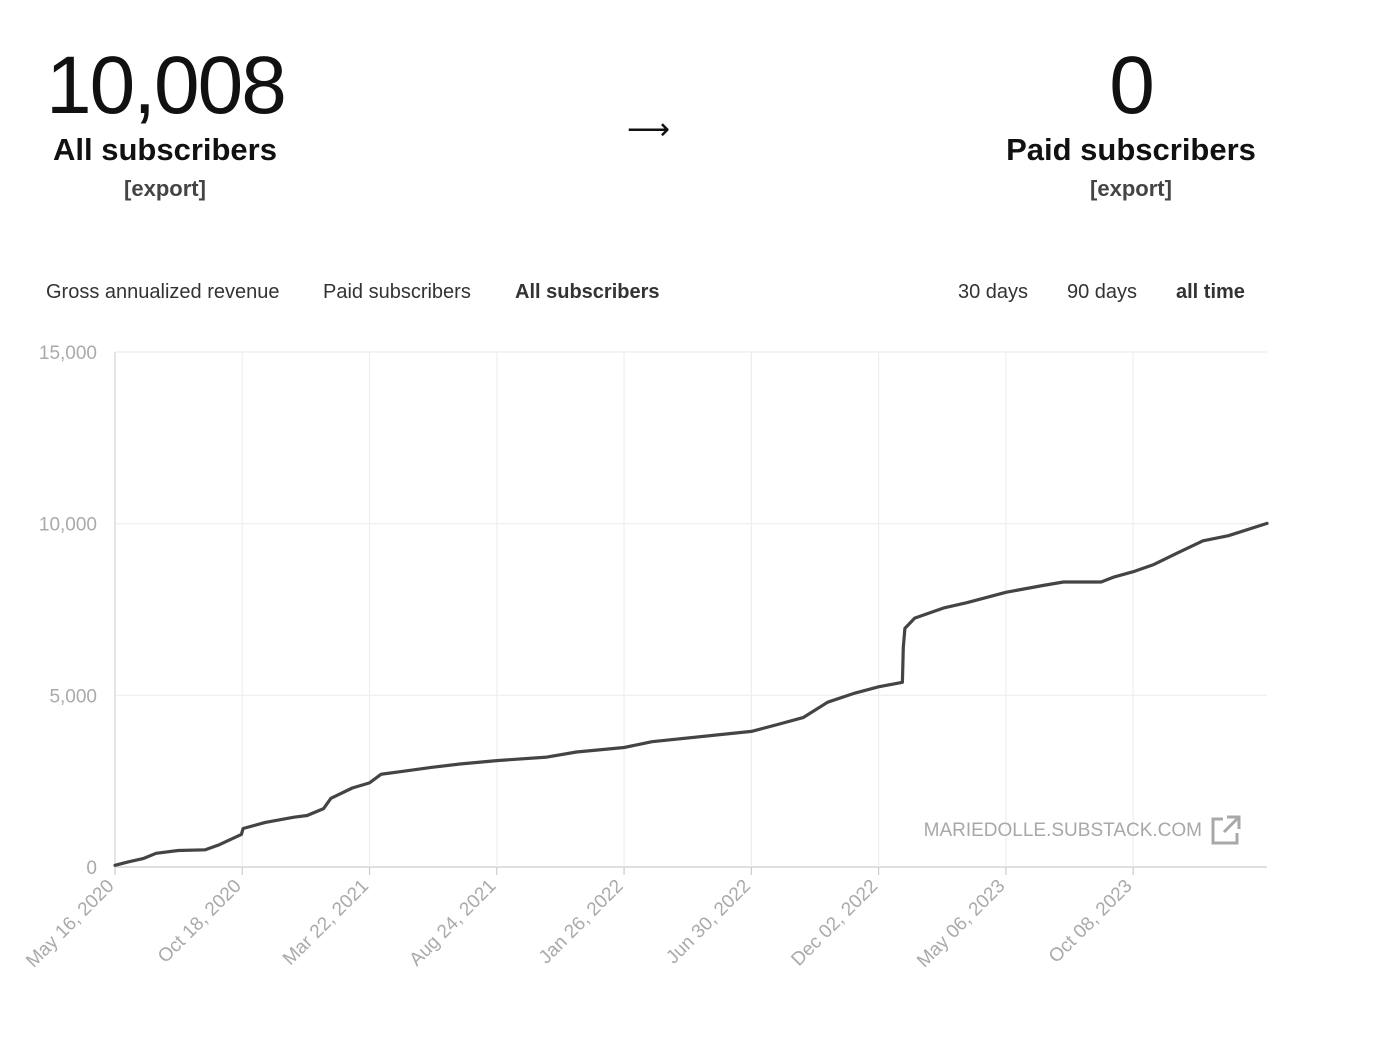 The height and width of the screenshot is (1038, 1398). I want to click on paid-subscribers-stat: 0 Paid subscribers [export], so click(1131, 120).